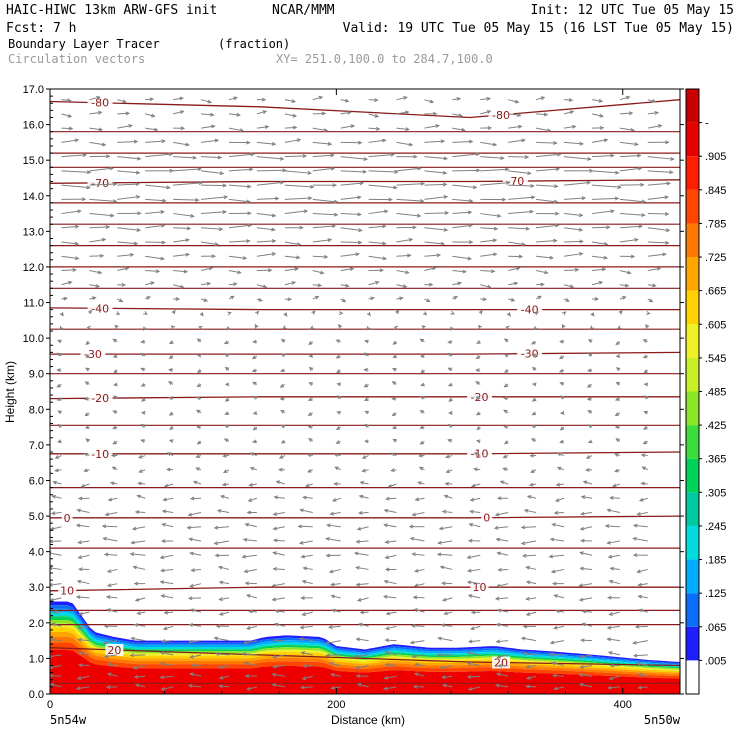  What do you see at coordinates (480, 454) in the screenshot?
I see `contour-label--10: -10` at bounding box center [480, 454].